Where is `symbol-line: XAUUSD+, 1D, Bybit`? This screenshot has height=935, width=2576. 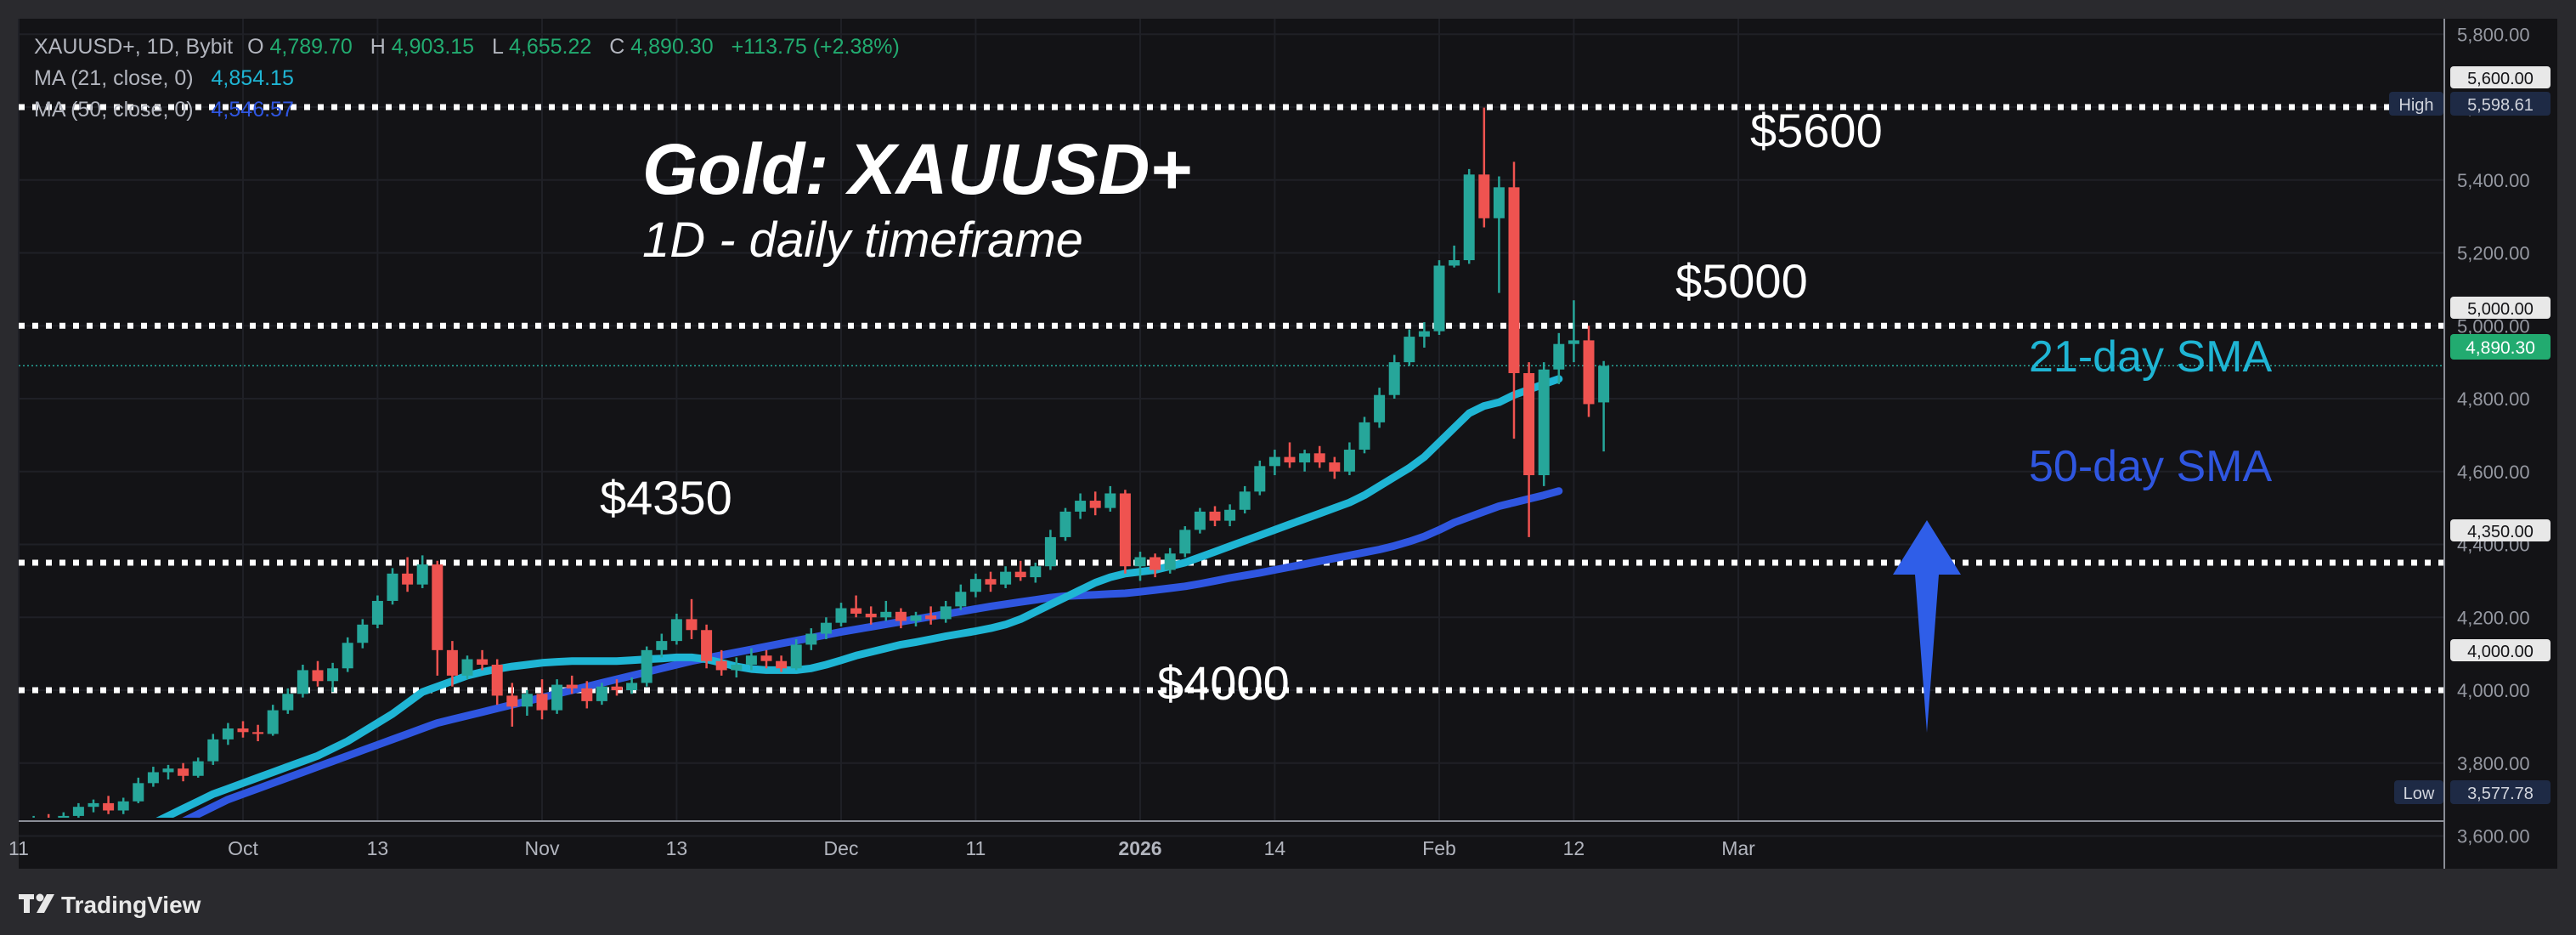
symbol-line: XAUUSD+, 1D, Bybit is located at coordinates (133, 47).